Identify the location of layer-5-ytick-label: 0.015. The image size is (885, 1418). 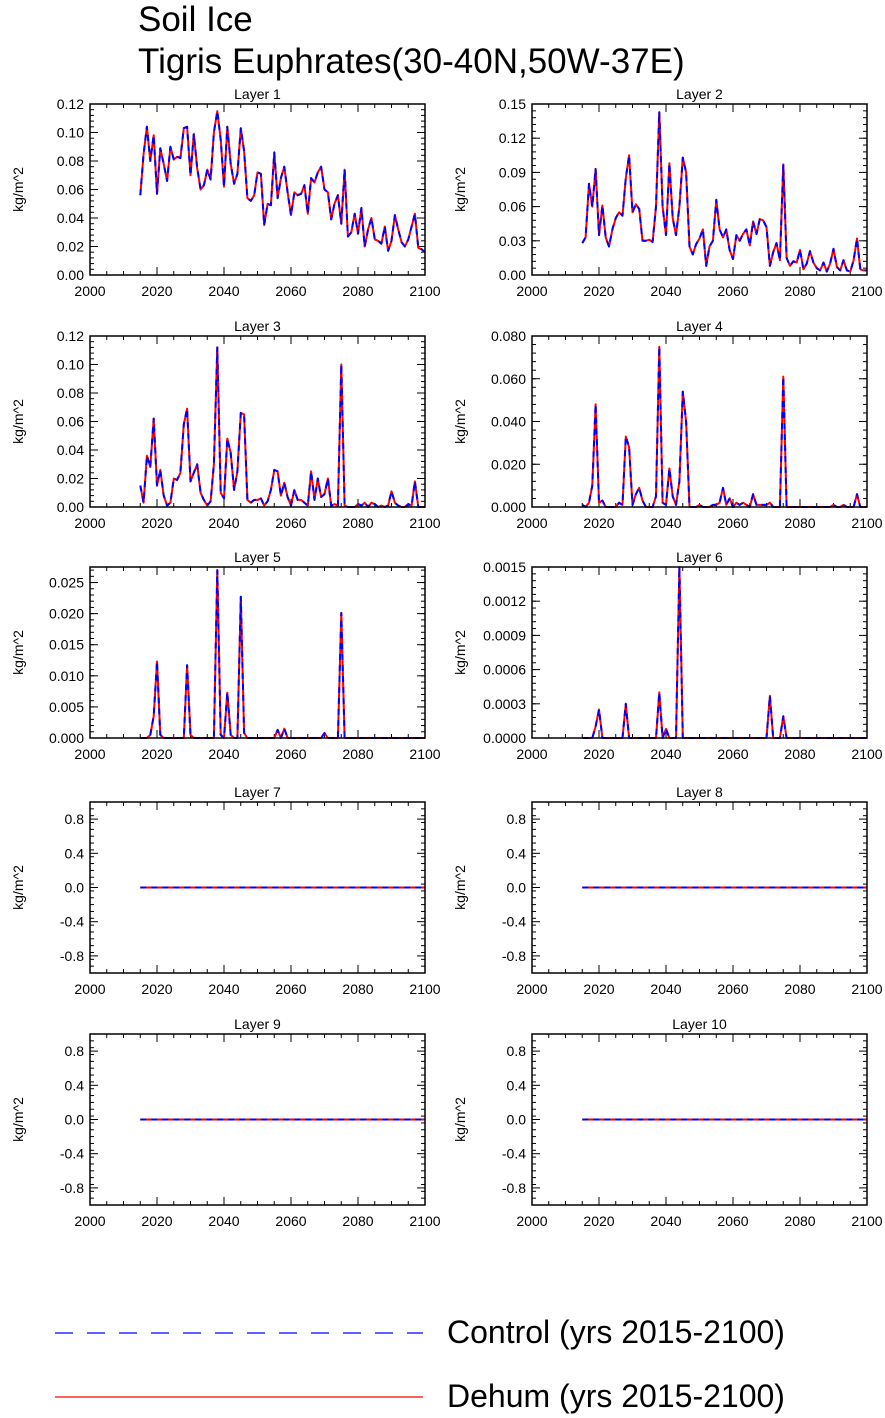
(66, 645).